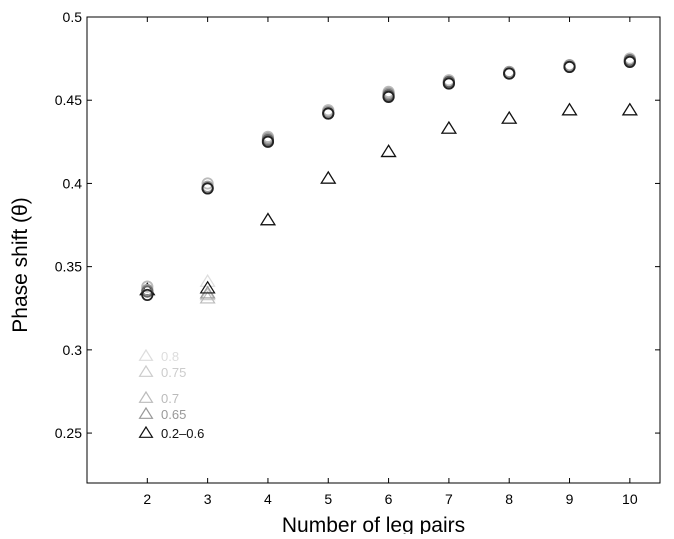  What do you see at coordinates (68, 100) in the screenshot?
I see `y-tick-label: 0.45` at bounding box center [68, 100].